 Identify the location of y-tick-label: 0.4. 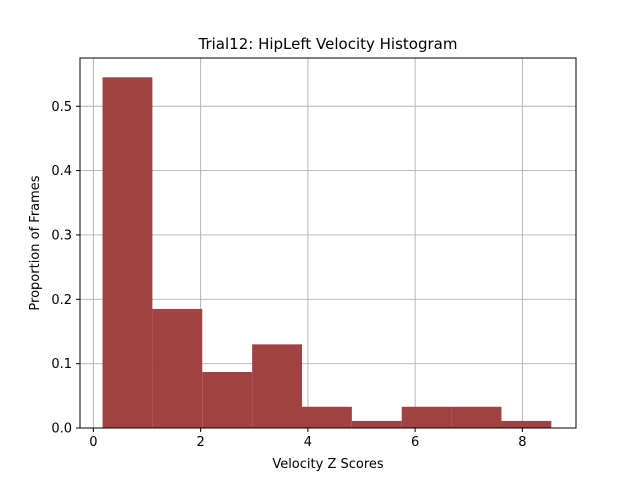
(61, 171).